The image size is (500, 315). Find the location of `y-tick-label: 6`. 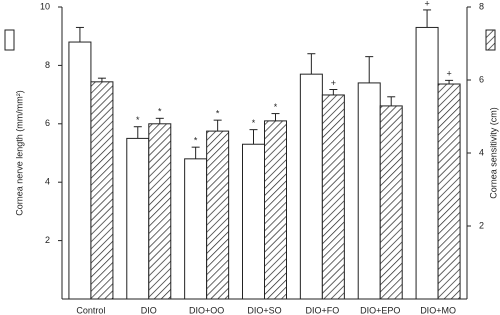

y-tick-label: 6 is located at coordinates (47, 123).